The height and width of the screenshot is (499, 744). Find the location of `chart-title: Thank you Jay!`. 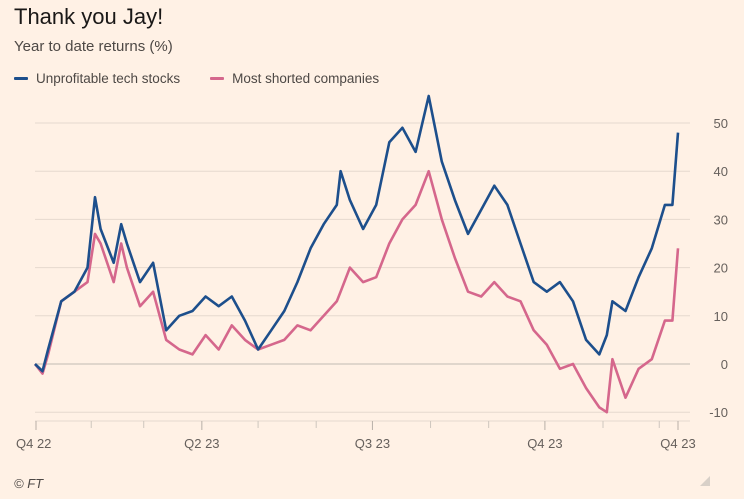

chart-title: Thank you Jay! is located at coordinates (89, 16).